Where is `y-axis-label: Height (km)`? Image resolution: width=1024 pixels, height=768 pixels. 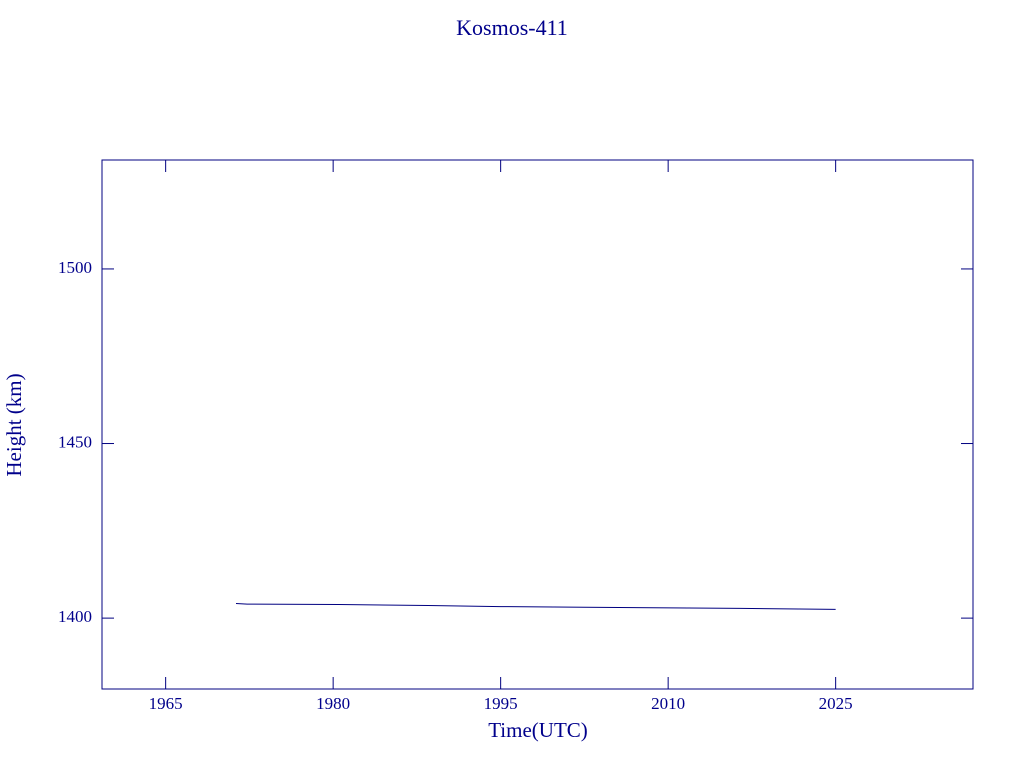
y-axis-label: Height (km) is located at coordinates (14, 424).